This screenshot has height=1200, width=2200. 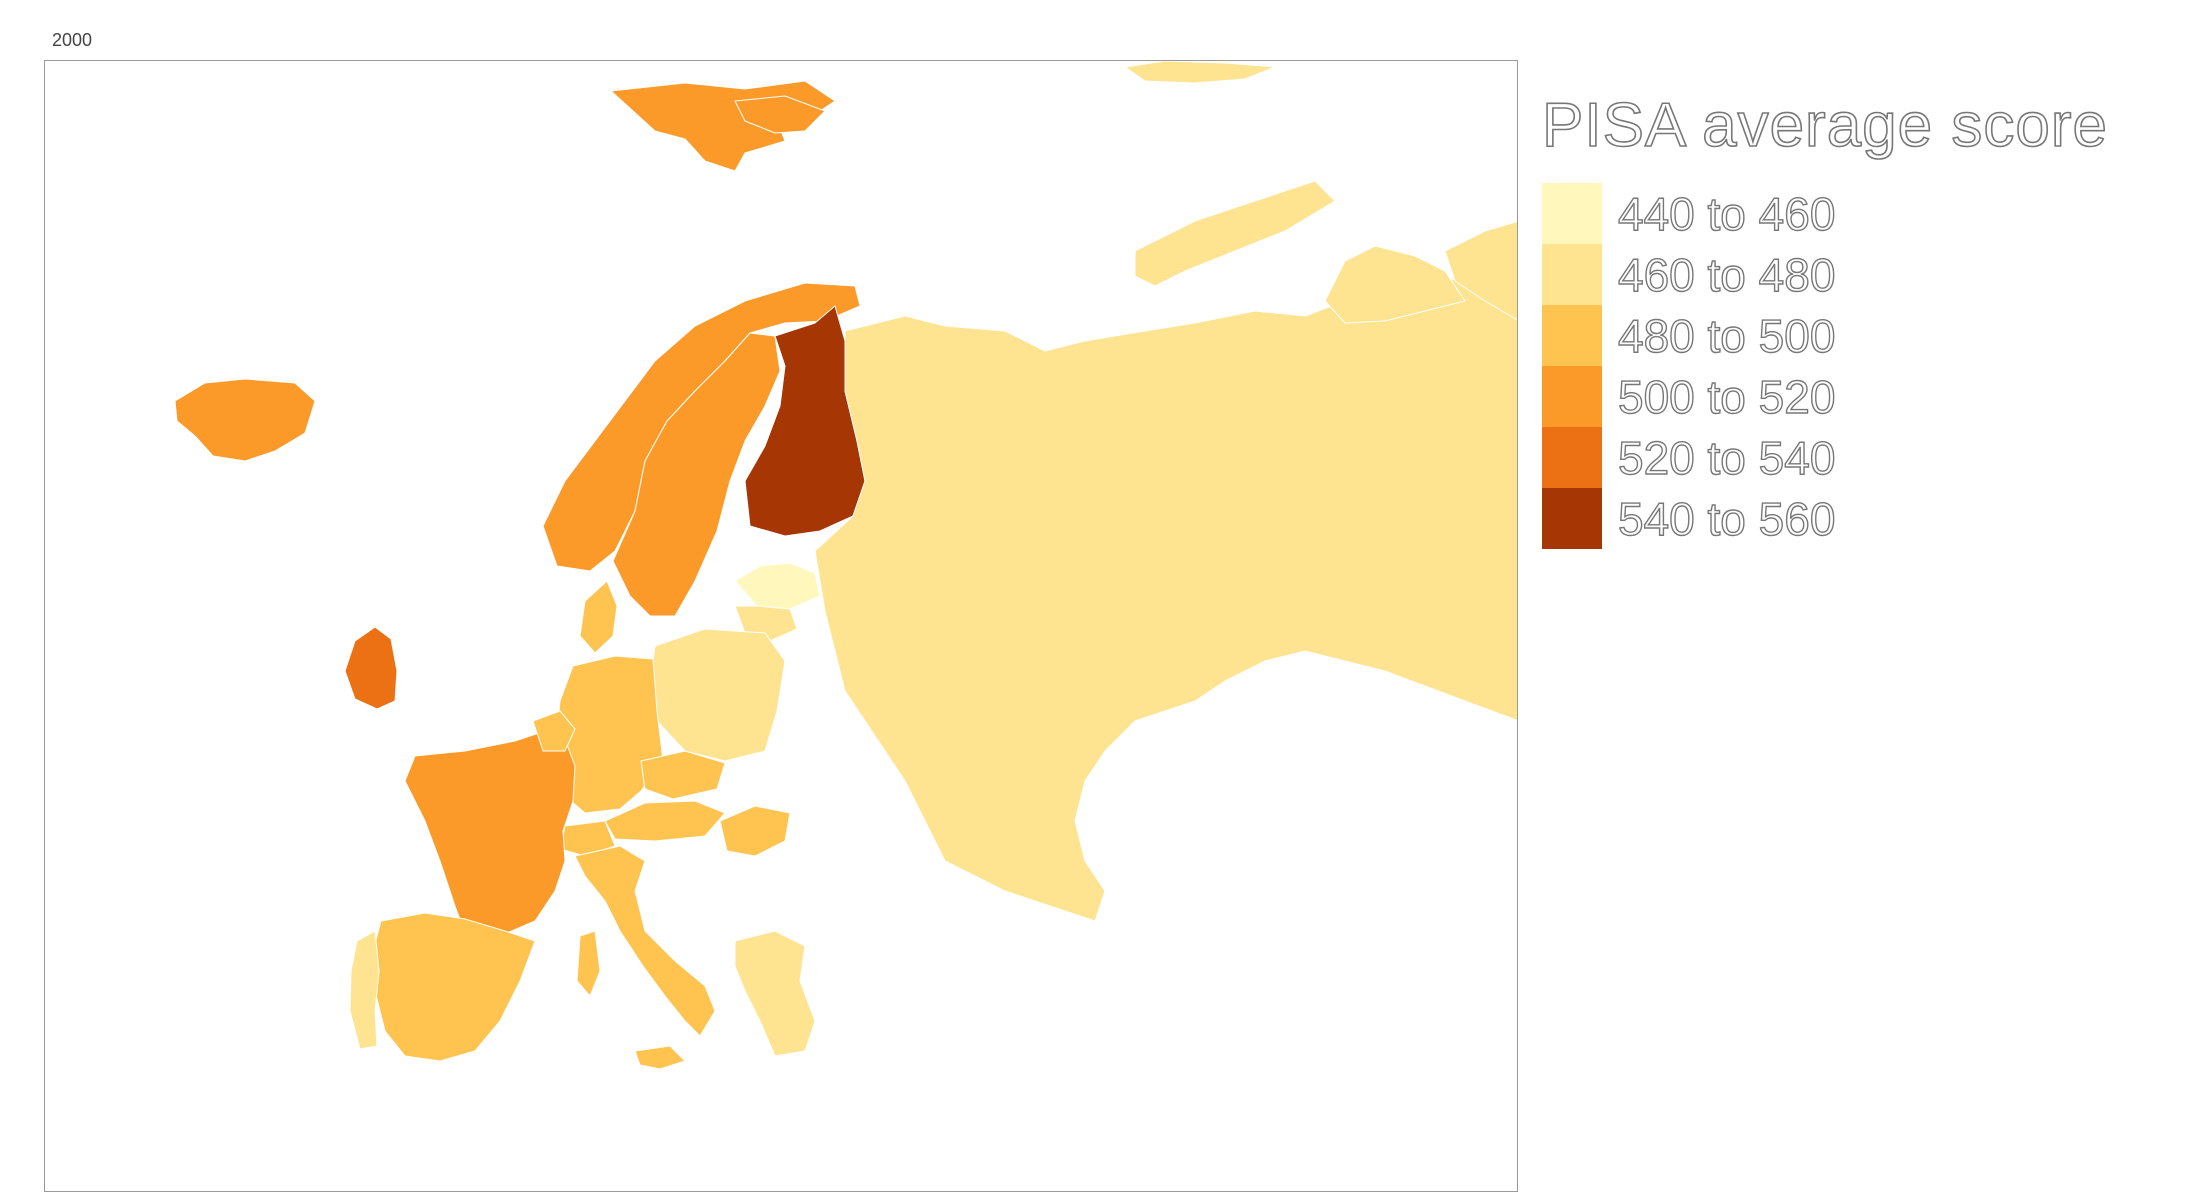 I want to click on country-ireland, so click(x=371, y=668).